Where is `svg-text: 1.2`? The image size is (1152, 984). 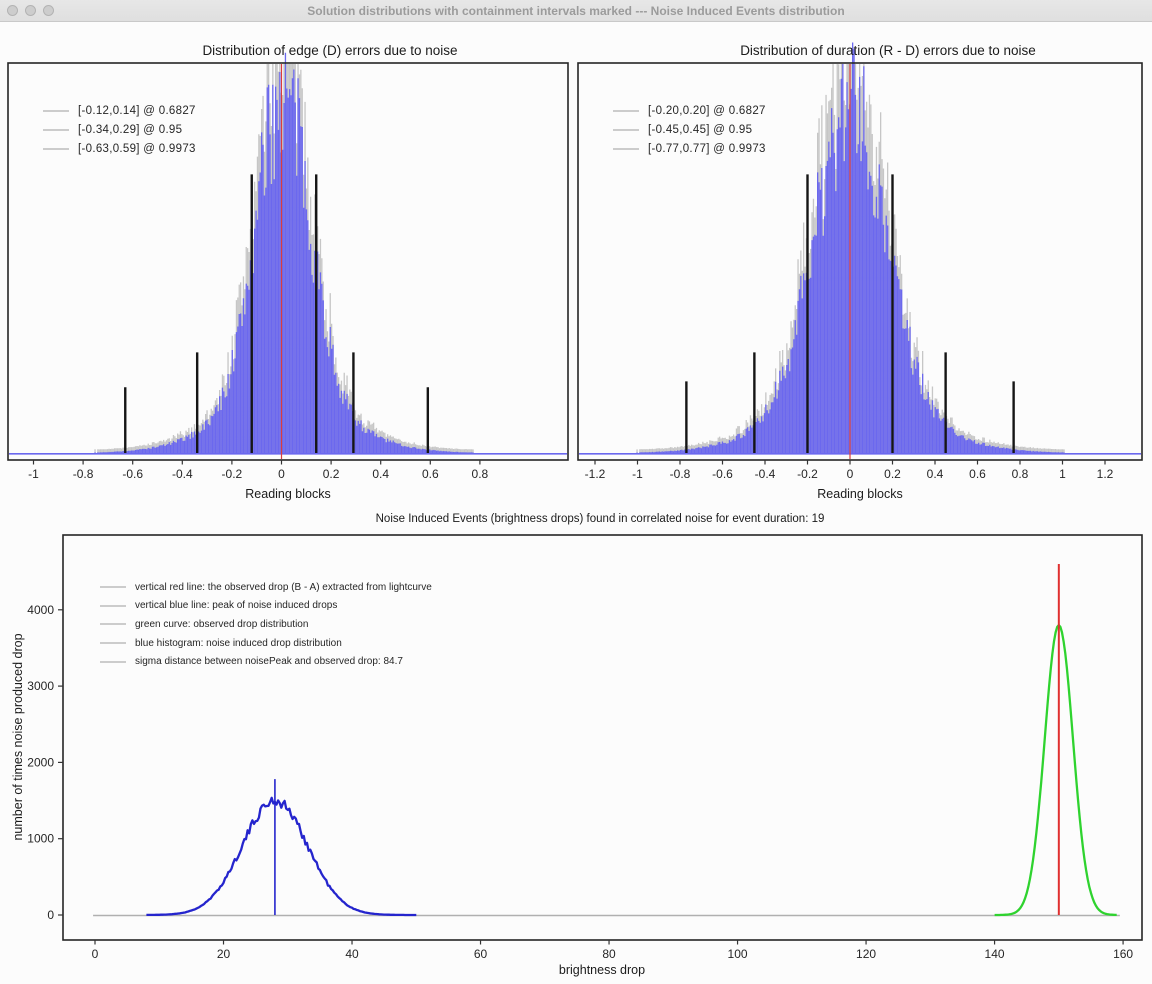 svg-text: 1.2 is located at coordinates (1105, 474).